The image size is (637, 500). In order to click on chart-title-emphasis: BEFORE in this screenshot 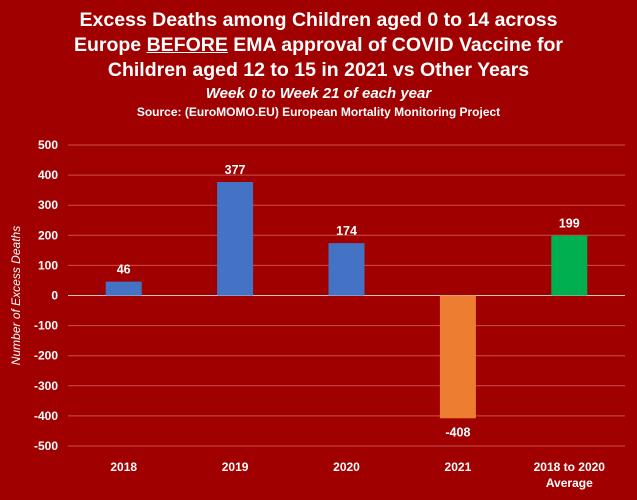, I will do `click(187, 45)`.